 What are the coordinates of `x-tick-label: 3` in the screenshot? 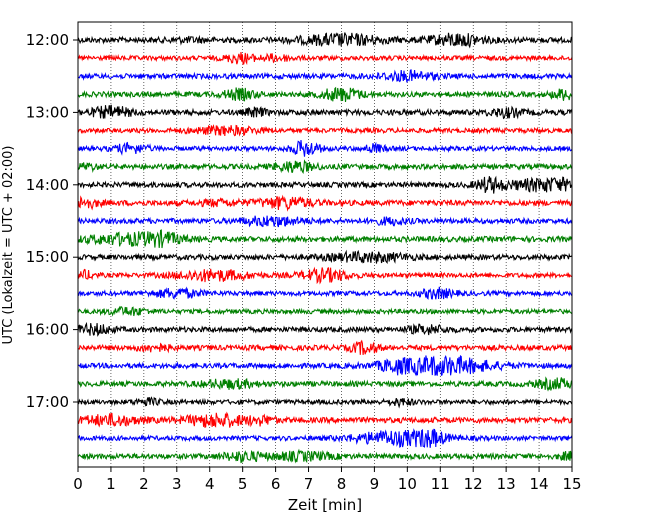 It's located at (177, 484).